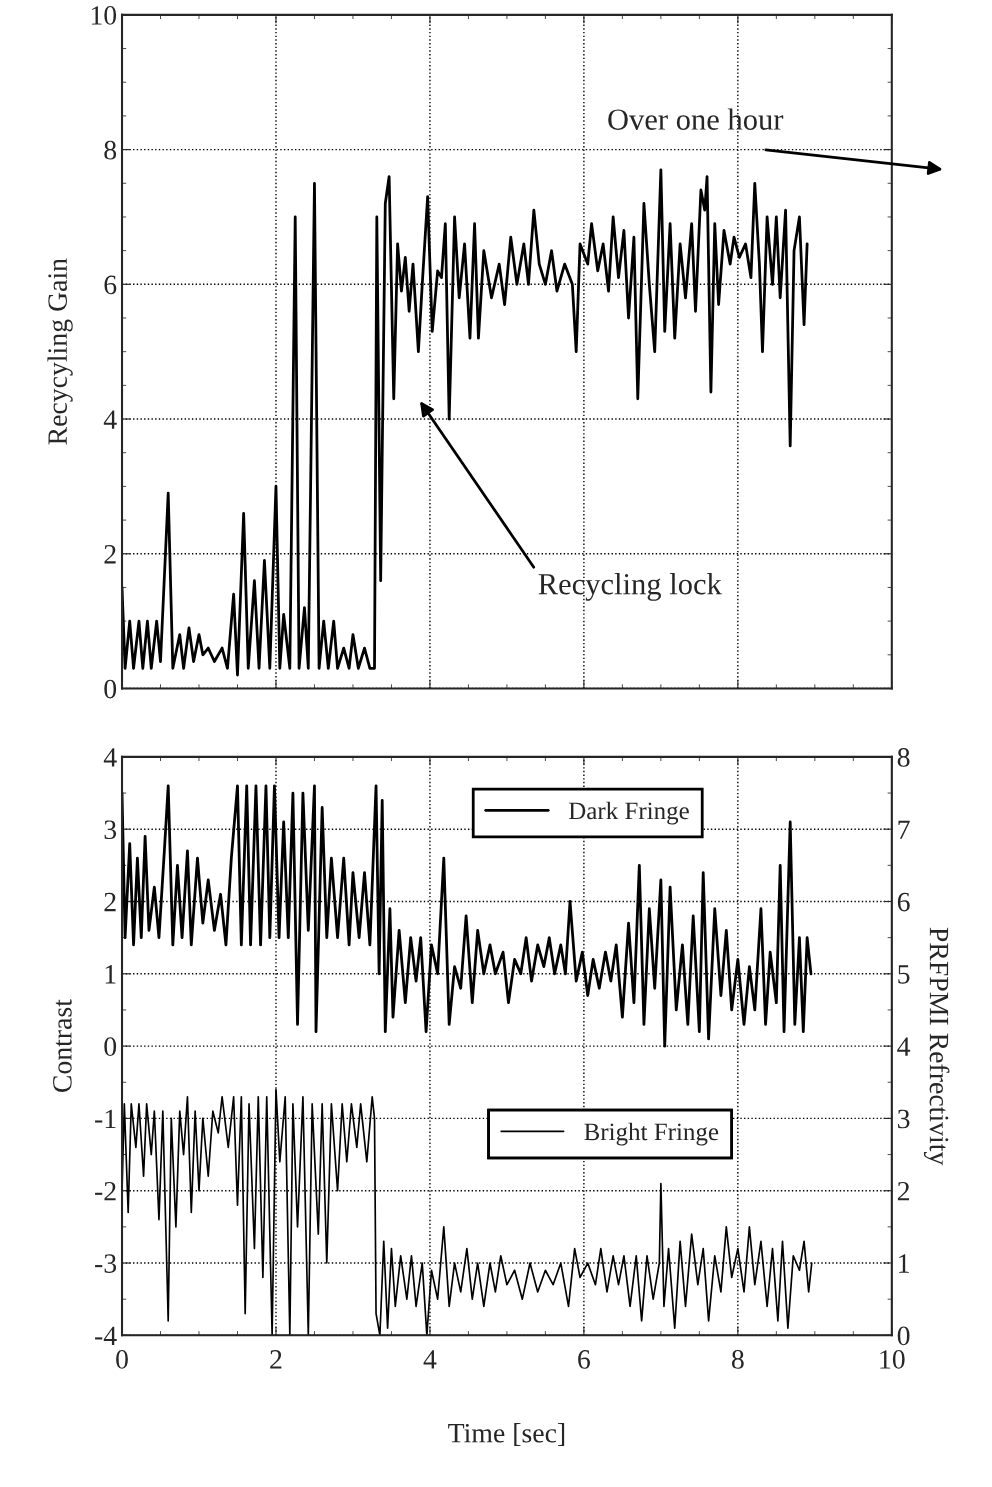  Describe the element at coordinates (696, 119) in the screenshot. I see `annotation: Over one hour` at that location.